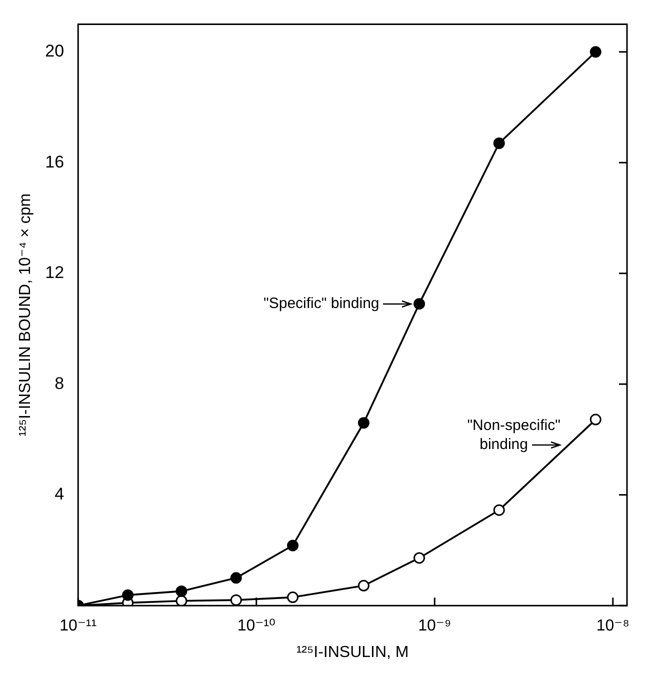 The image size is (657, 678). What do you see at coordinates (54, 272) in the screenshot?
I see `y-tick-label: 12` at bounding box center [54, 272].